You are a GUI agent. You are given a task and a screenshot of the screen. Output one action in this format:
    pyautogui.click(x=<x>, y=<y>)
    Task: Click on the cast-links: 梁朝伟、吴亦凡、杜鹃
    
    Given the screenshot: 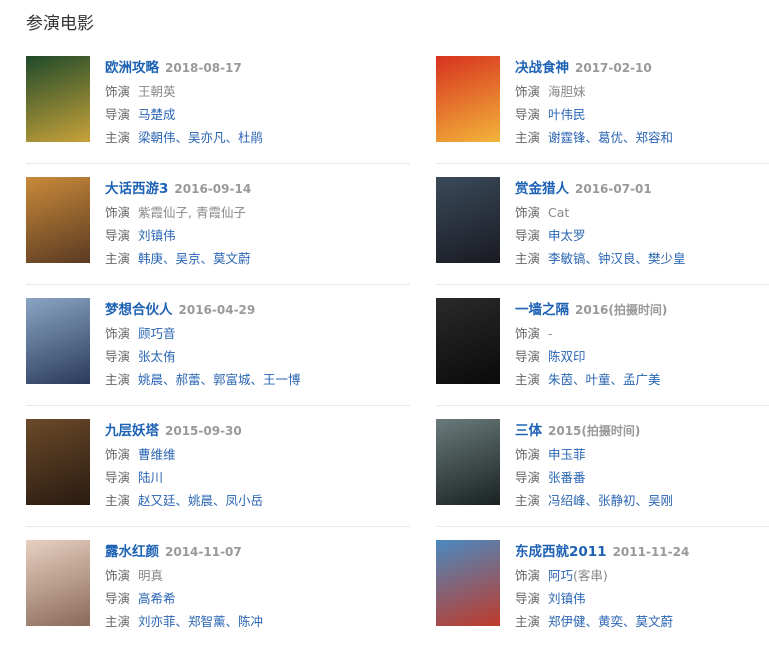 What is the action you would take?
    pyautogui.click(x=201, y=137)
    